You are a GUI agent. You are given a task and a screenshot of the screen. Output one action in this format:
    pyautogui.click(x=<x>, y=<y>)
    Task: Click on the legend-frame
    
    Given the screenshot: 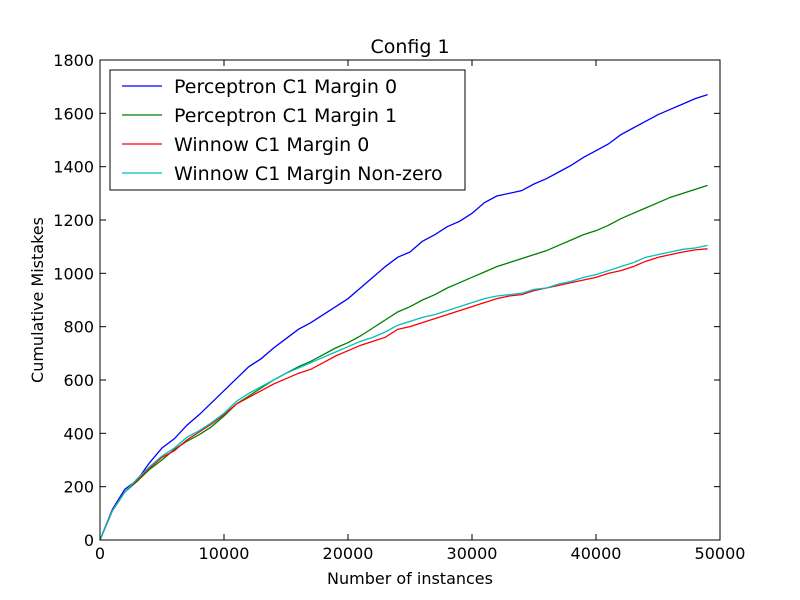 What is the action you would take?
    pyautogui.click(x=287, y=130)
    